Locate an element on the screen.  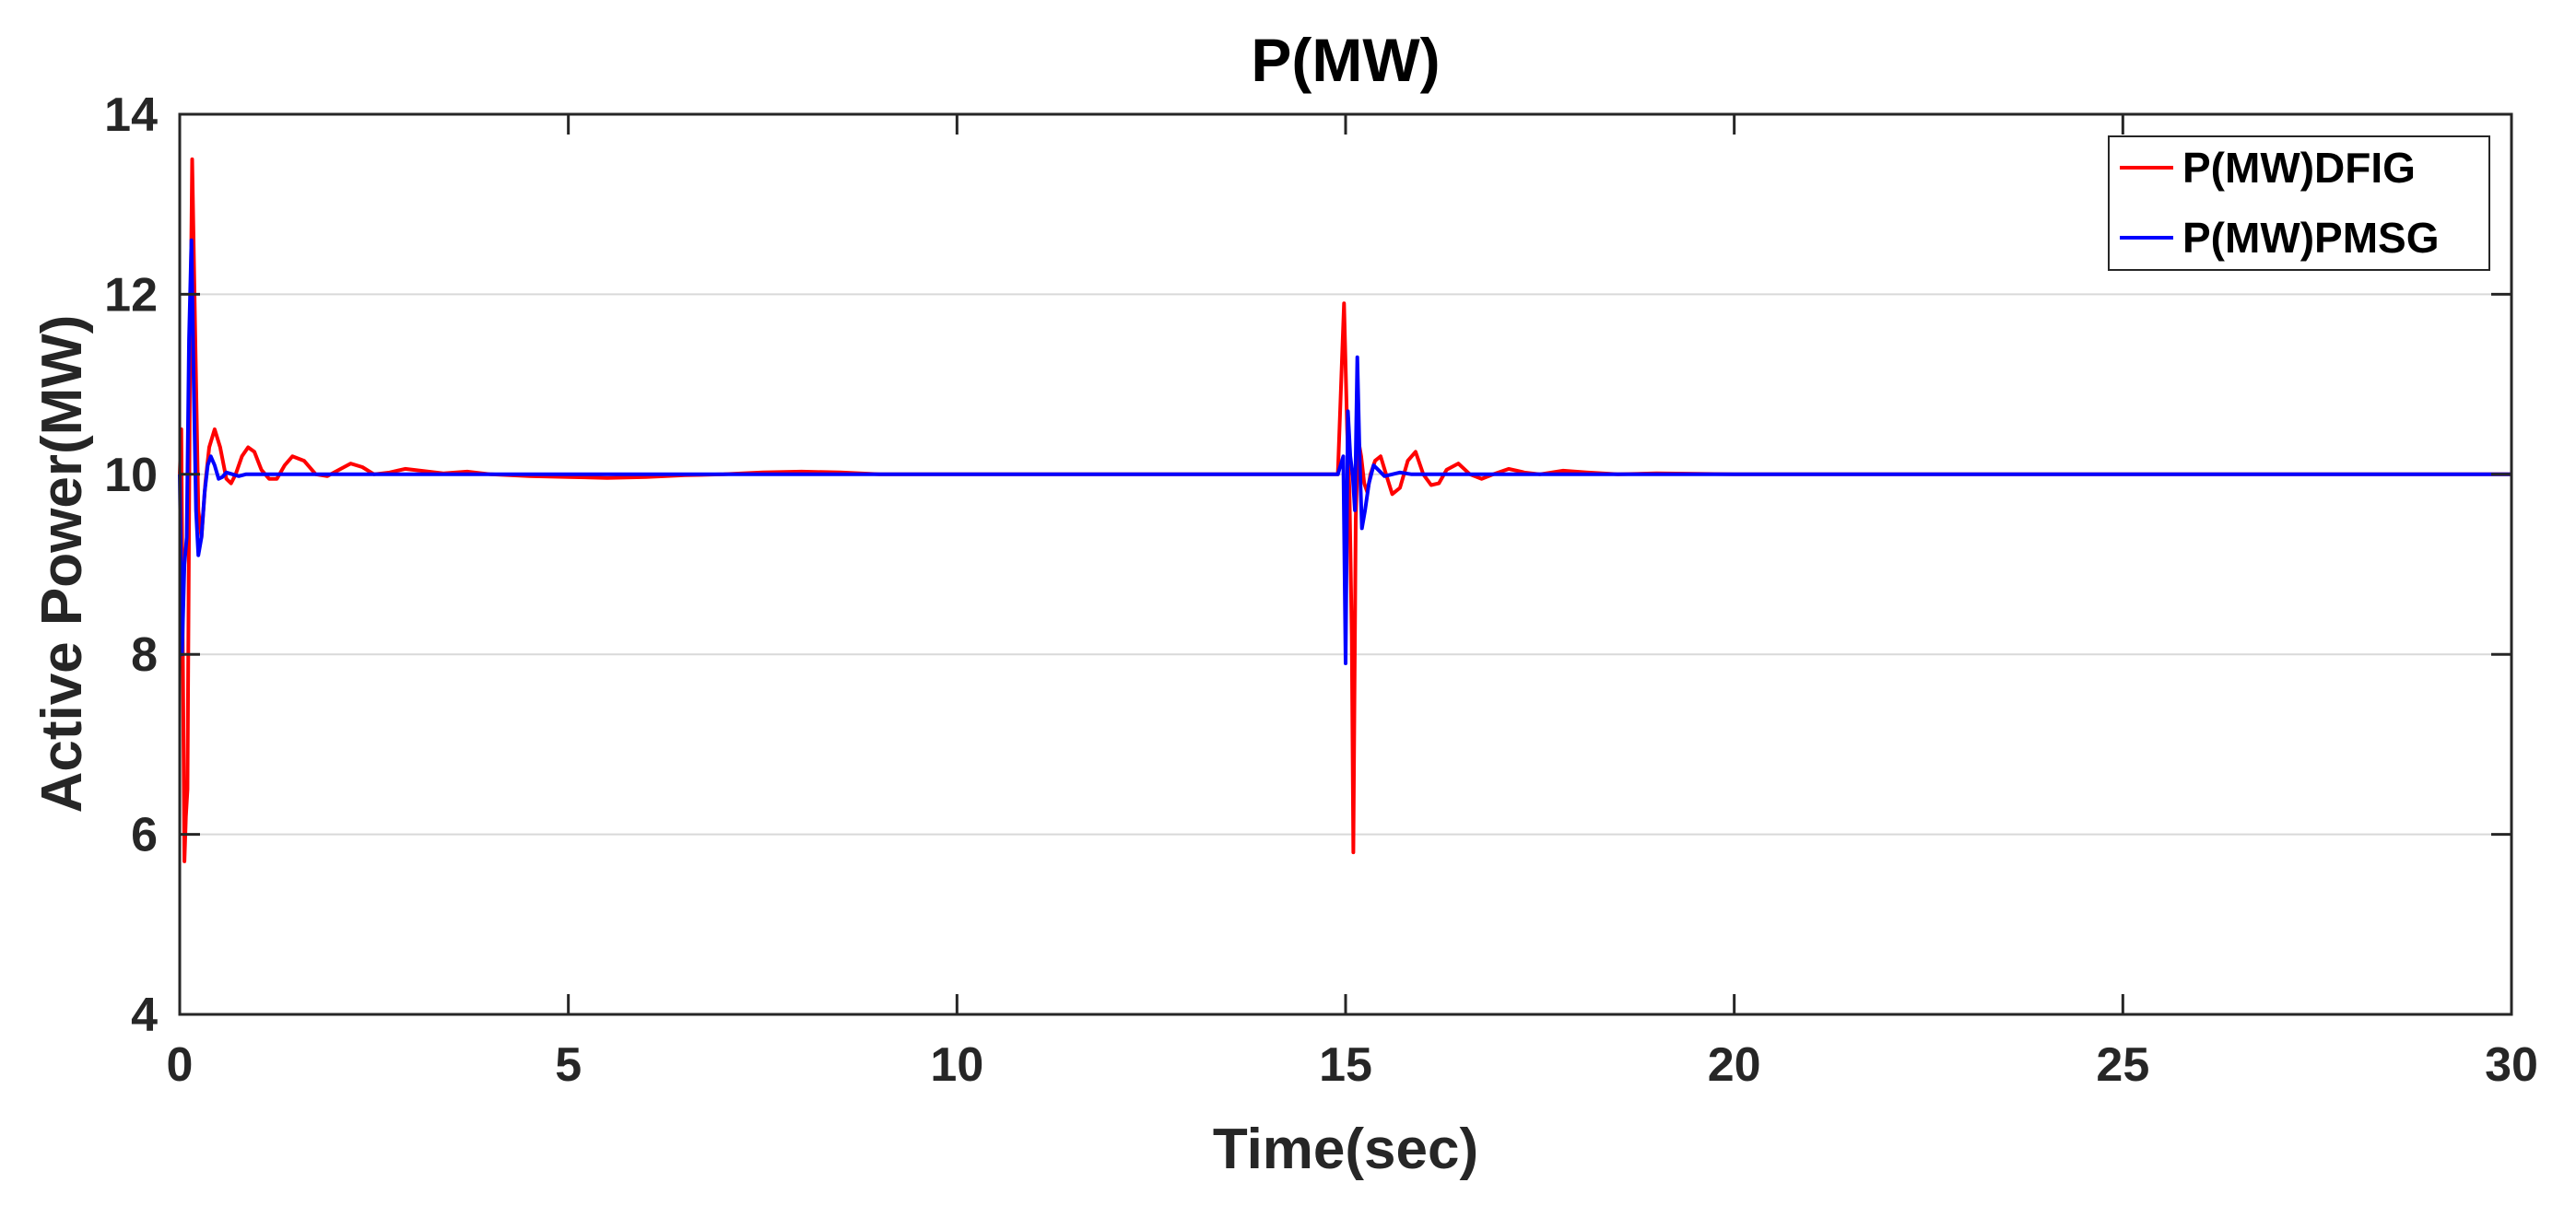
legend-label-dfig: P(MW)DFIG is located at coordinates (2299, 168).